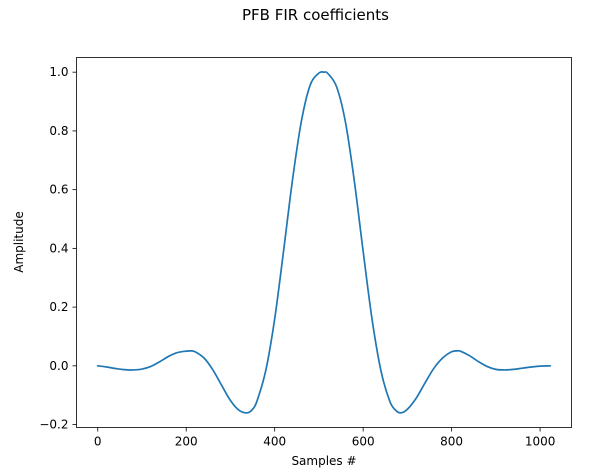 Image resolution: width=611 pixels, height=474 pixels. What do you see at coordinates (540, 442) in the screenshot?
I see `x-tick-label: 1000` at bounding box center [540, 442].